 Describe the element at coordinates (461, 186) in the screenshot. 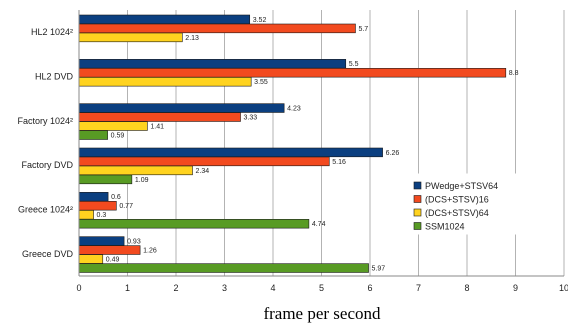

I see `legend-label: PWedge+STSV64` at that location.